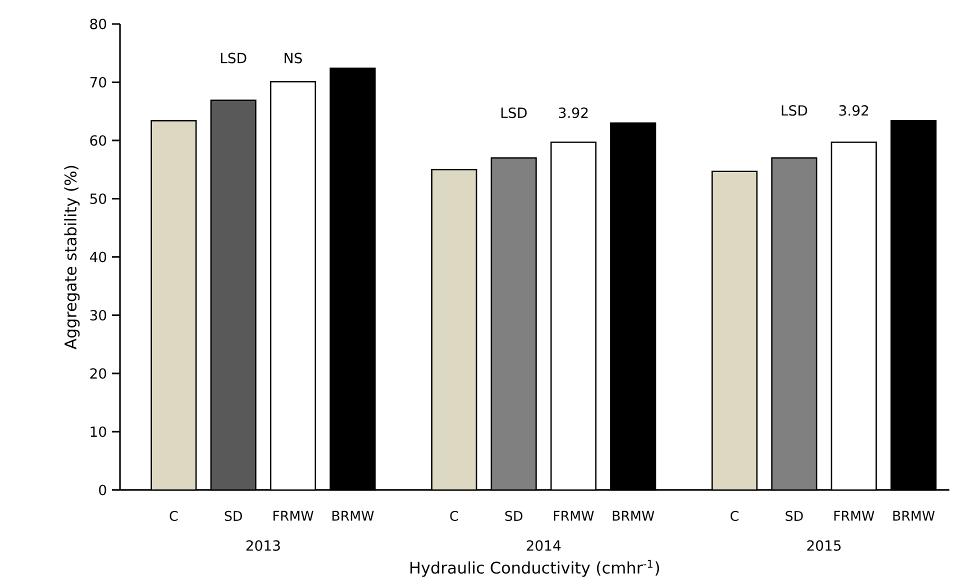 This screenshot has height=584, width=958. Describe the element at coordinates (98, 198) in the screenshot. I see `y-tick-label: 50` at that location.